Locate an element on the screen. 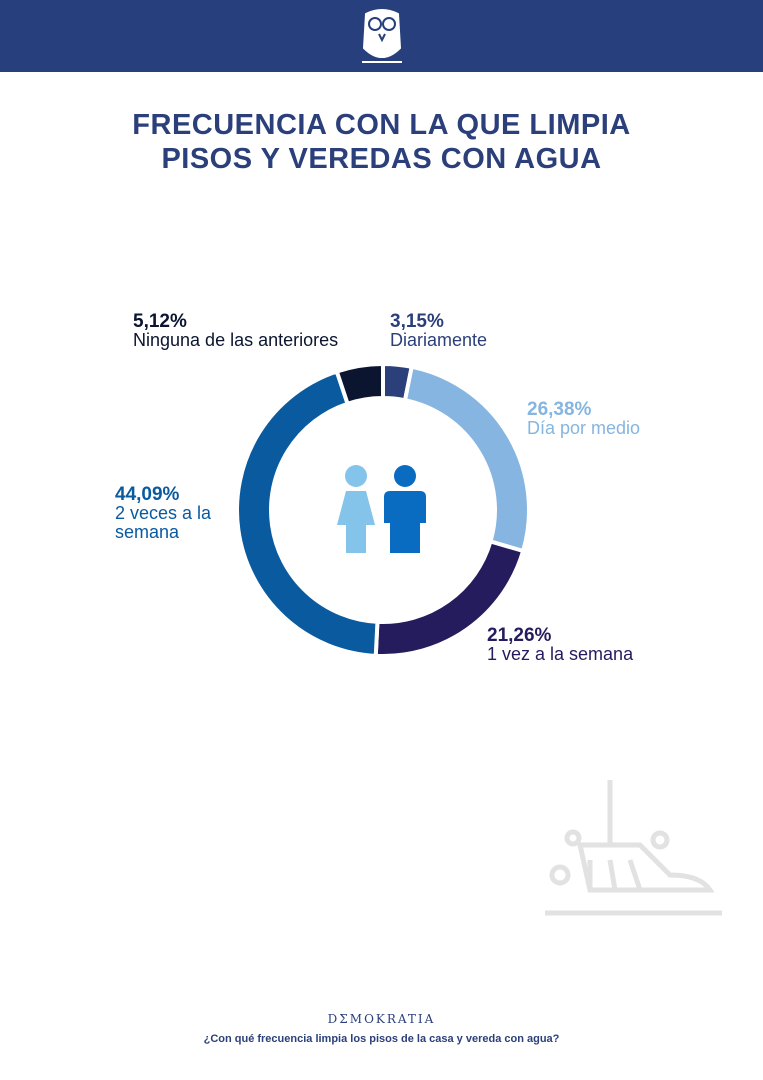 The height and width of the screenshot is (1080, 763). people-icon is located at coordinates (381, 509).